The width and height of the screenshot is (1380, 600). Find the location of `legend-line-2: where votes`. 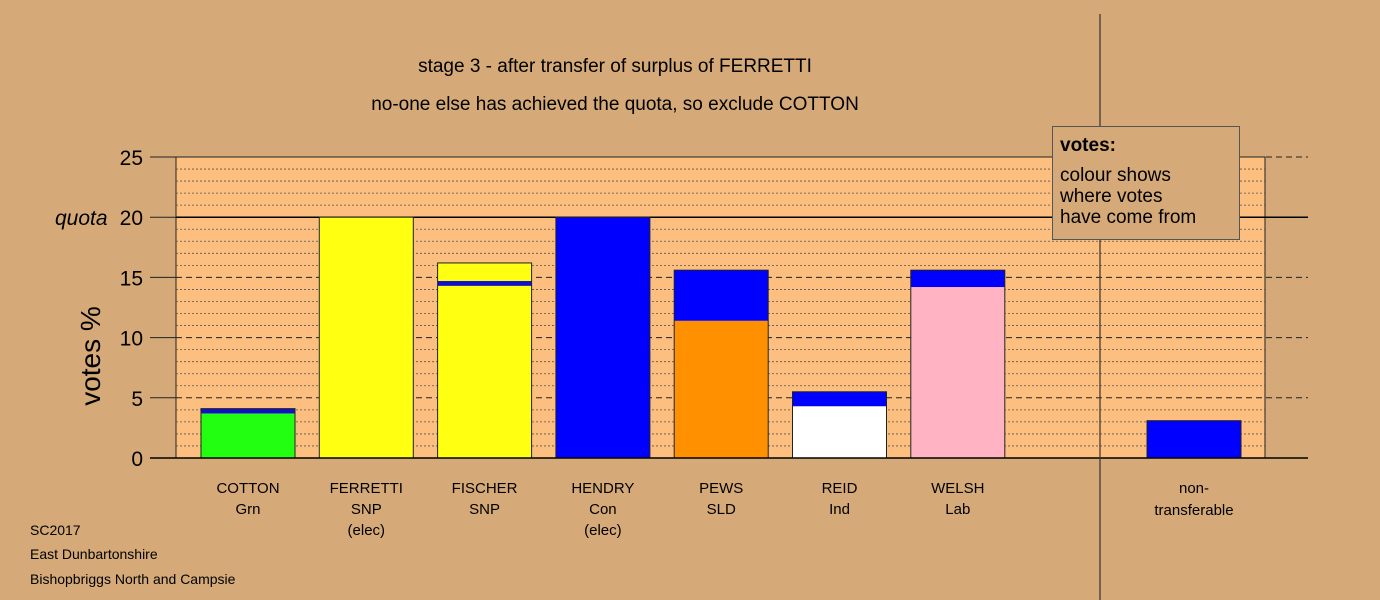

legend-line-2: where votes is located at coordinates (1111, 196).